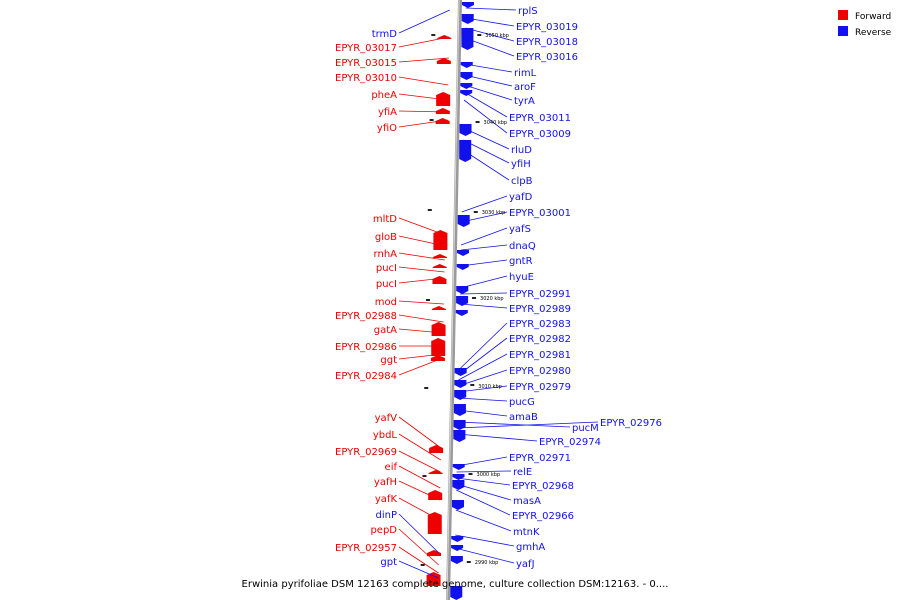 This screenshot has width=900, height=600. Describe the element at coordinates (387, 128) in the screenshot. I see `gene-label-left: yfiO` at that location.